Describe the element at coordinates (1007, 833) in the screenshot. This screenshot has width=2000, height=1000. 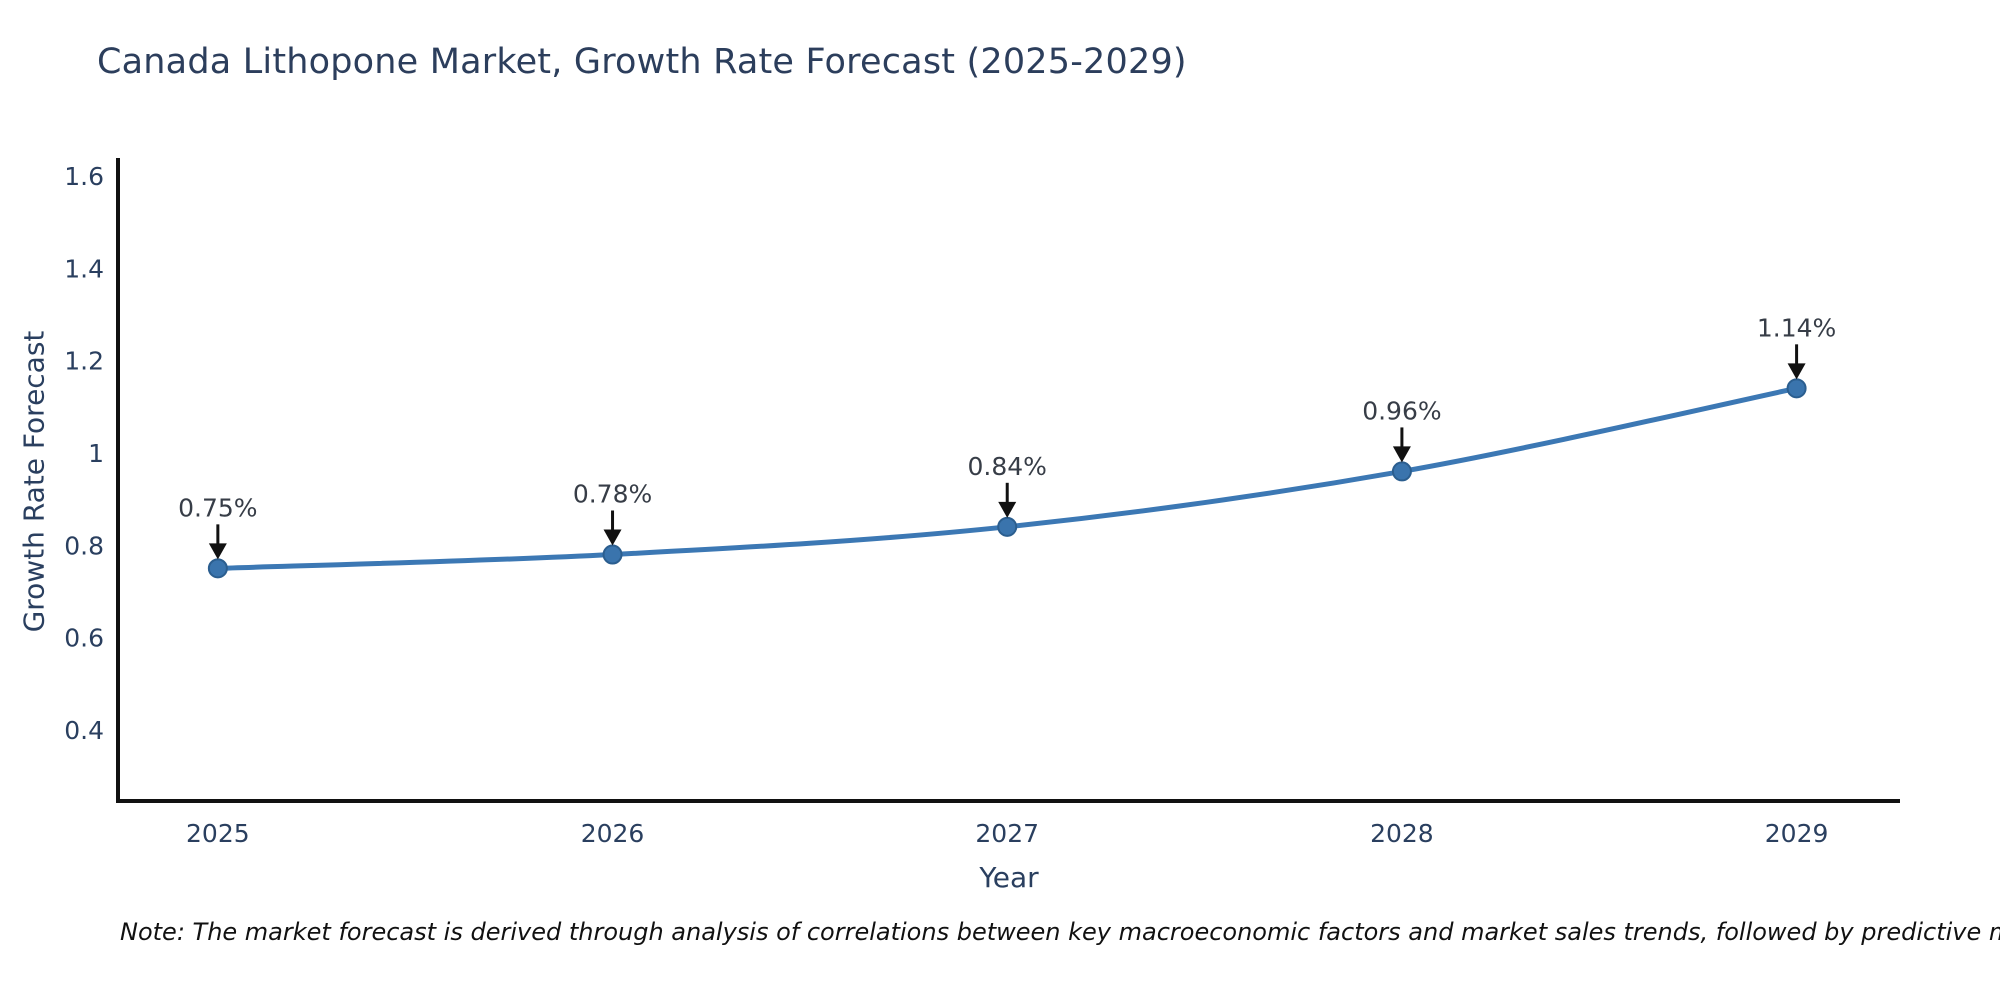
I see `x-tick-label: 2027` at that location.